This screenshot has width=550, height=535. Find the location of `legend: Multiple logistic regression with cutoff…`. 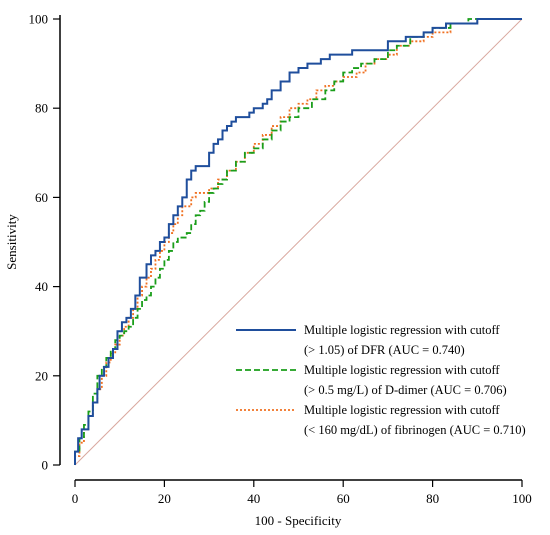

legend: Multiple logistic regression with cutoff… is located at coordinates (381, 380).